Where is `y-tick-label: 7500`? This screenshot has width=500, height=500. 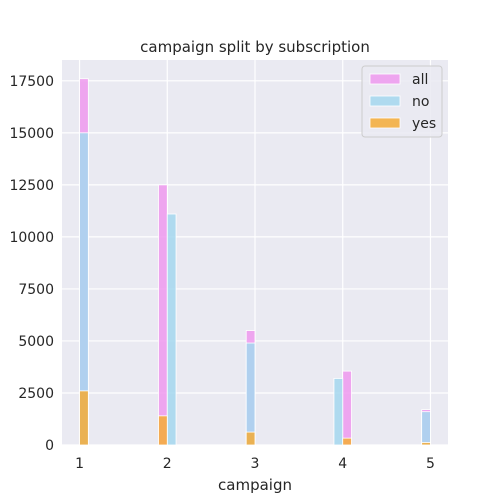 y-tick-label: 7500 is located at coordinates (36, 290).